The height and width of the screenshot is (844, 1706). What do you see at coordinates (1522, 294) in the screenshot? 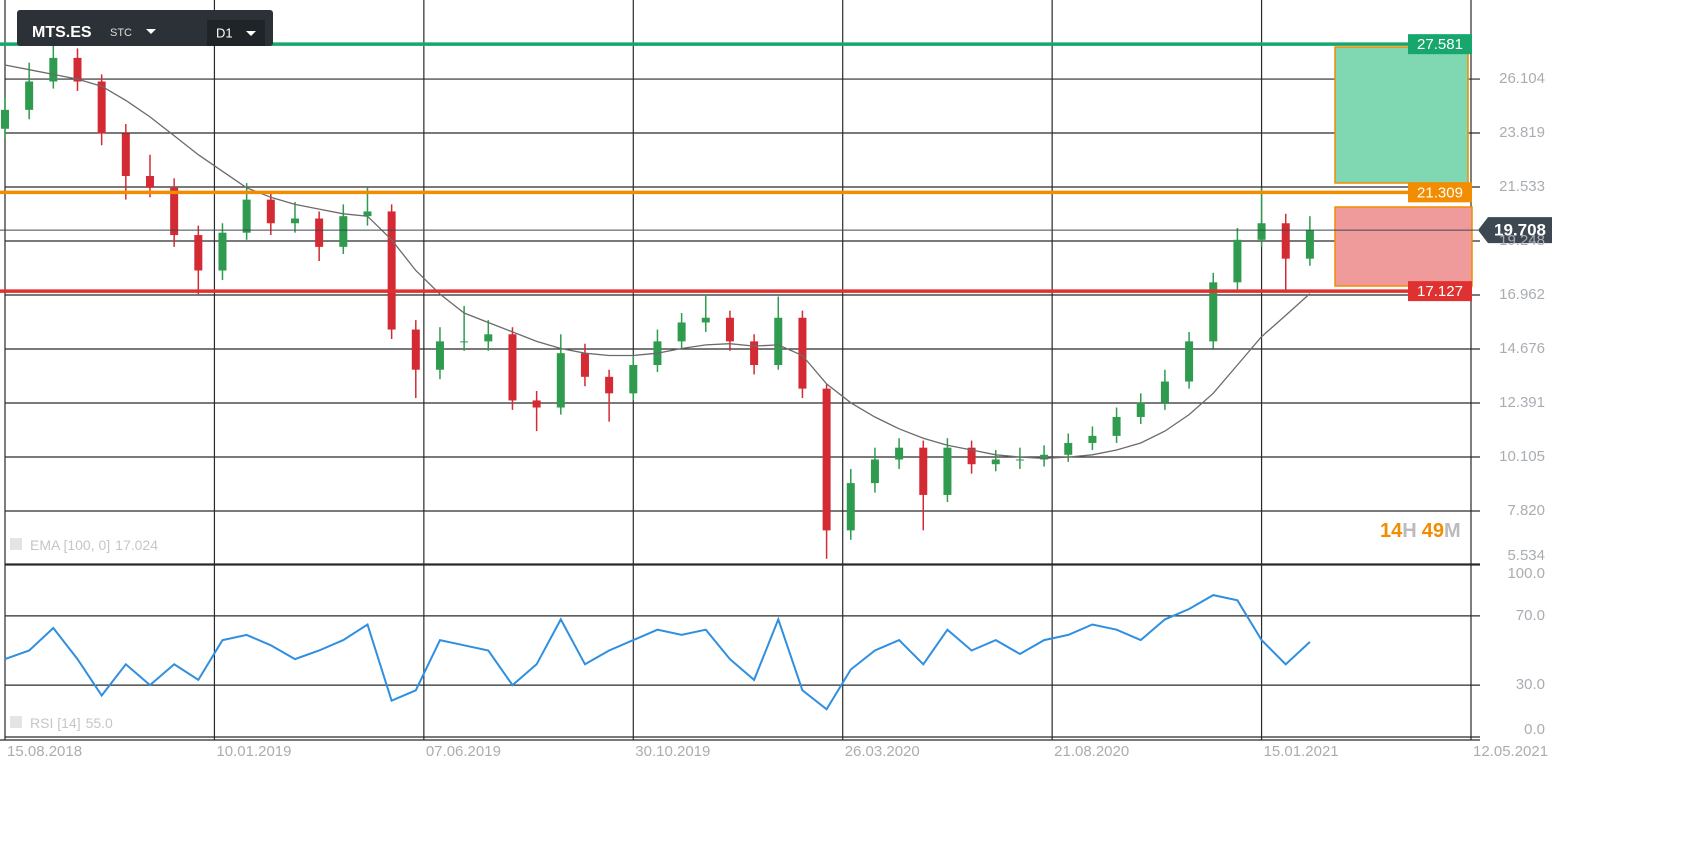
I see `y-tick-label: 16.962` at bounding box center [1522, 294].